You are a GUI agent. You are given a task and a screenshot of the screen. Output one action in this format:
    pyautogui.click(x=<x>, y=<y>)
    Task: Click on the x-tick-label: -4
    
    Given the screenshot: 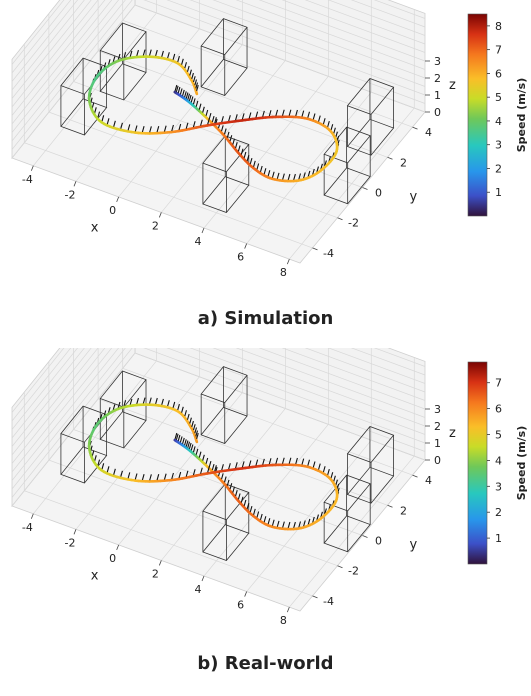 What is the action you would take?
    pyautogui.click(x=27, y=527)
    